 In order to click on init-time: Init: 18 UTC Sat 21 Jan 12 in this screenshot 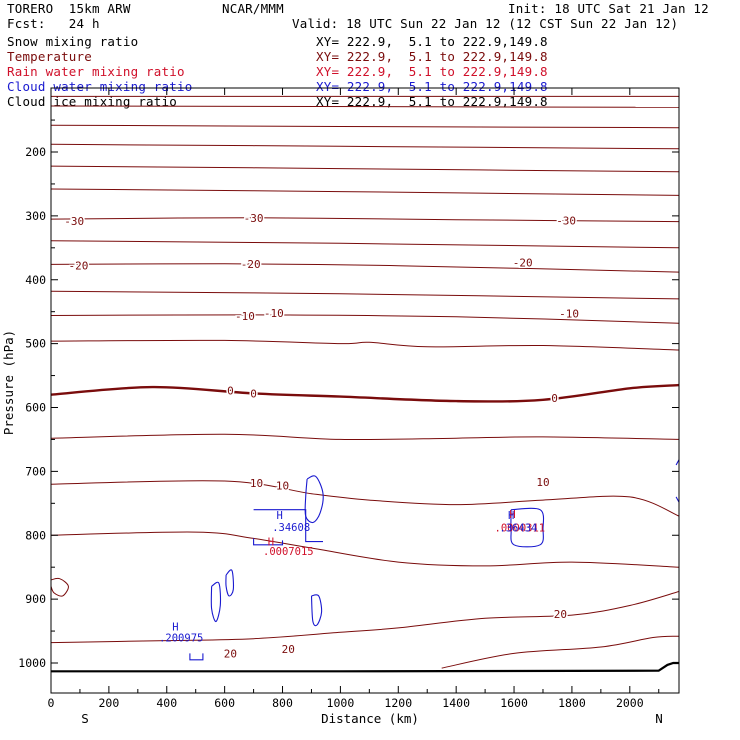, I will do `click(608, 8)`.